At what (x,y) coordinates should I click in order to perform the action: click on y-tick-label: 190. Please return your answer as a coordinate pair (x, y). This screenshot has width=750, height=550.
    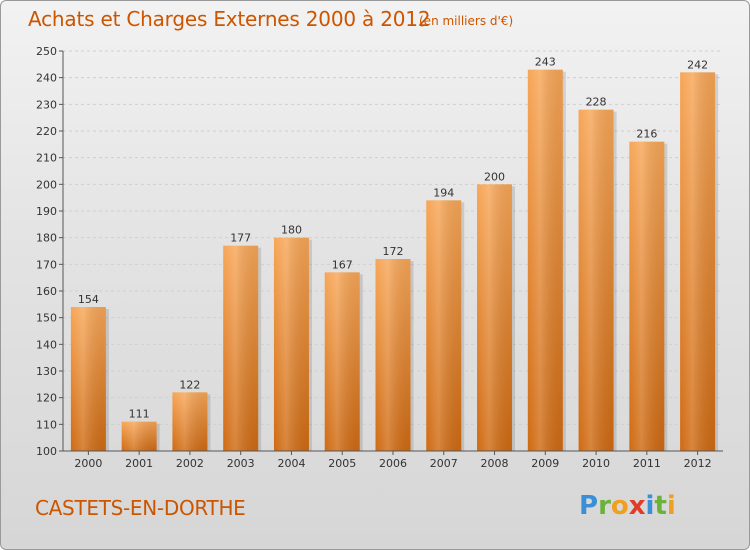
    Looking at the image, I should click on (46, 211).